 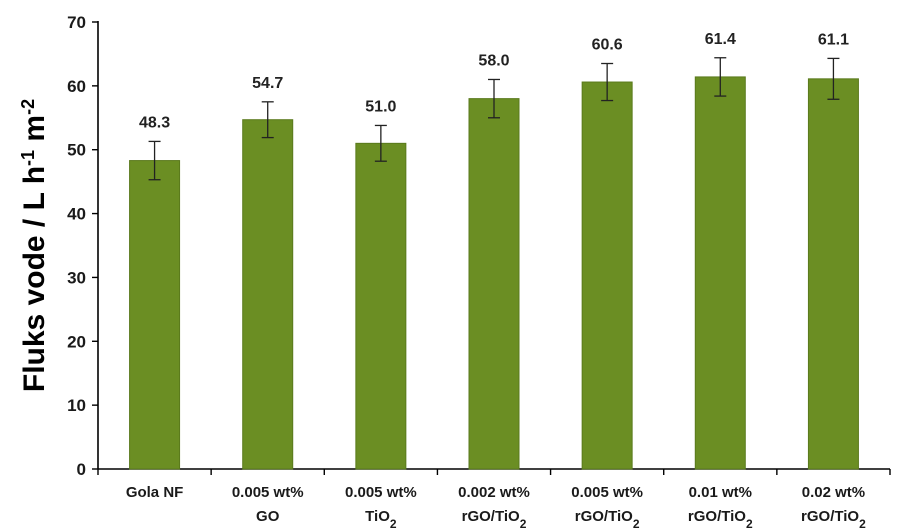 What do you see at coordinates (155, 492) in the screenshot?
I see `x-tick-label-line1: Gola NF` at bounding box center [155, 492].